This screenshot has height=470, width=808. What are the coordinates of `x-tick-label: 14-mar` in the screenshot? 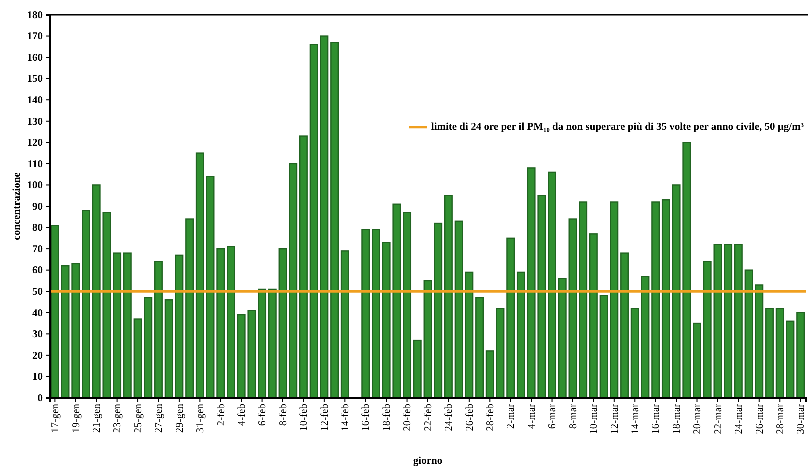 It's located at (636, 419).